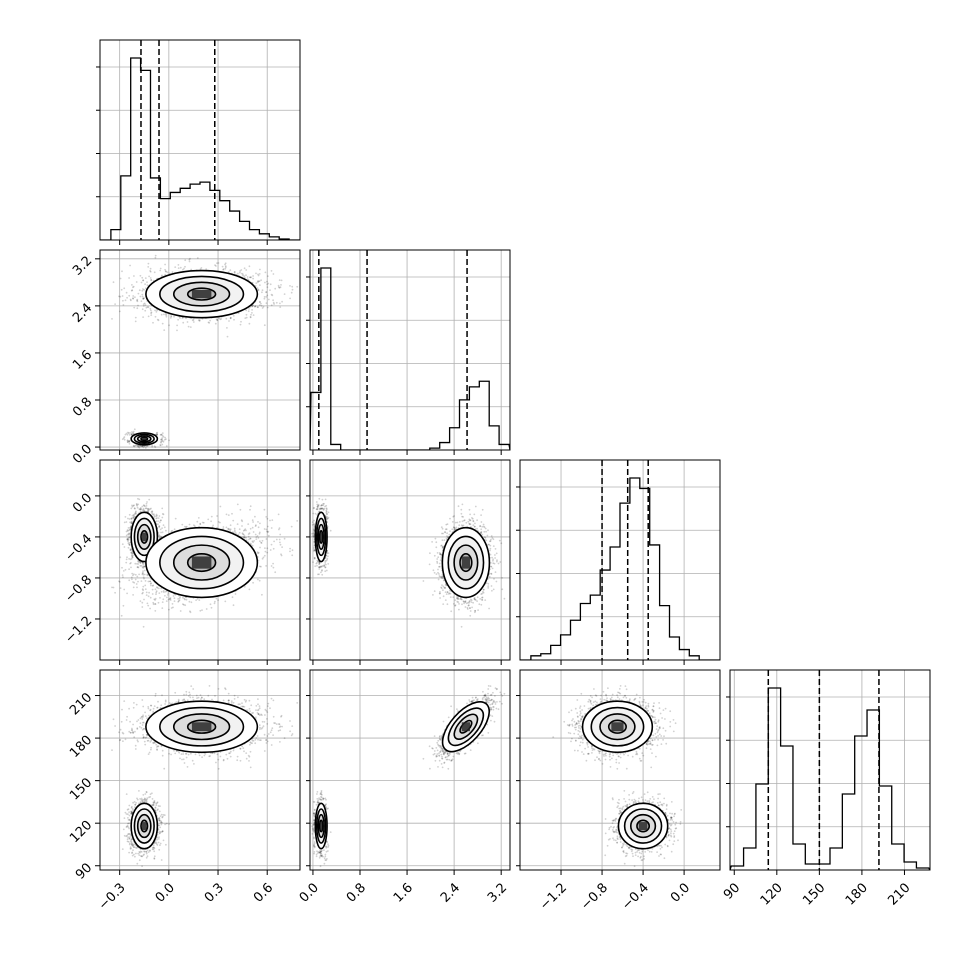  Describe the element at coordinates (772, 894) in the screenshot. I see `x-tick-label: 120` at that location.